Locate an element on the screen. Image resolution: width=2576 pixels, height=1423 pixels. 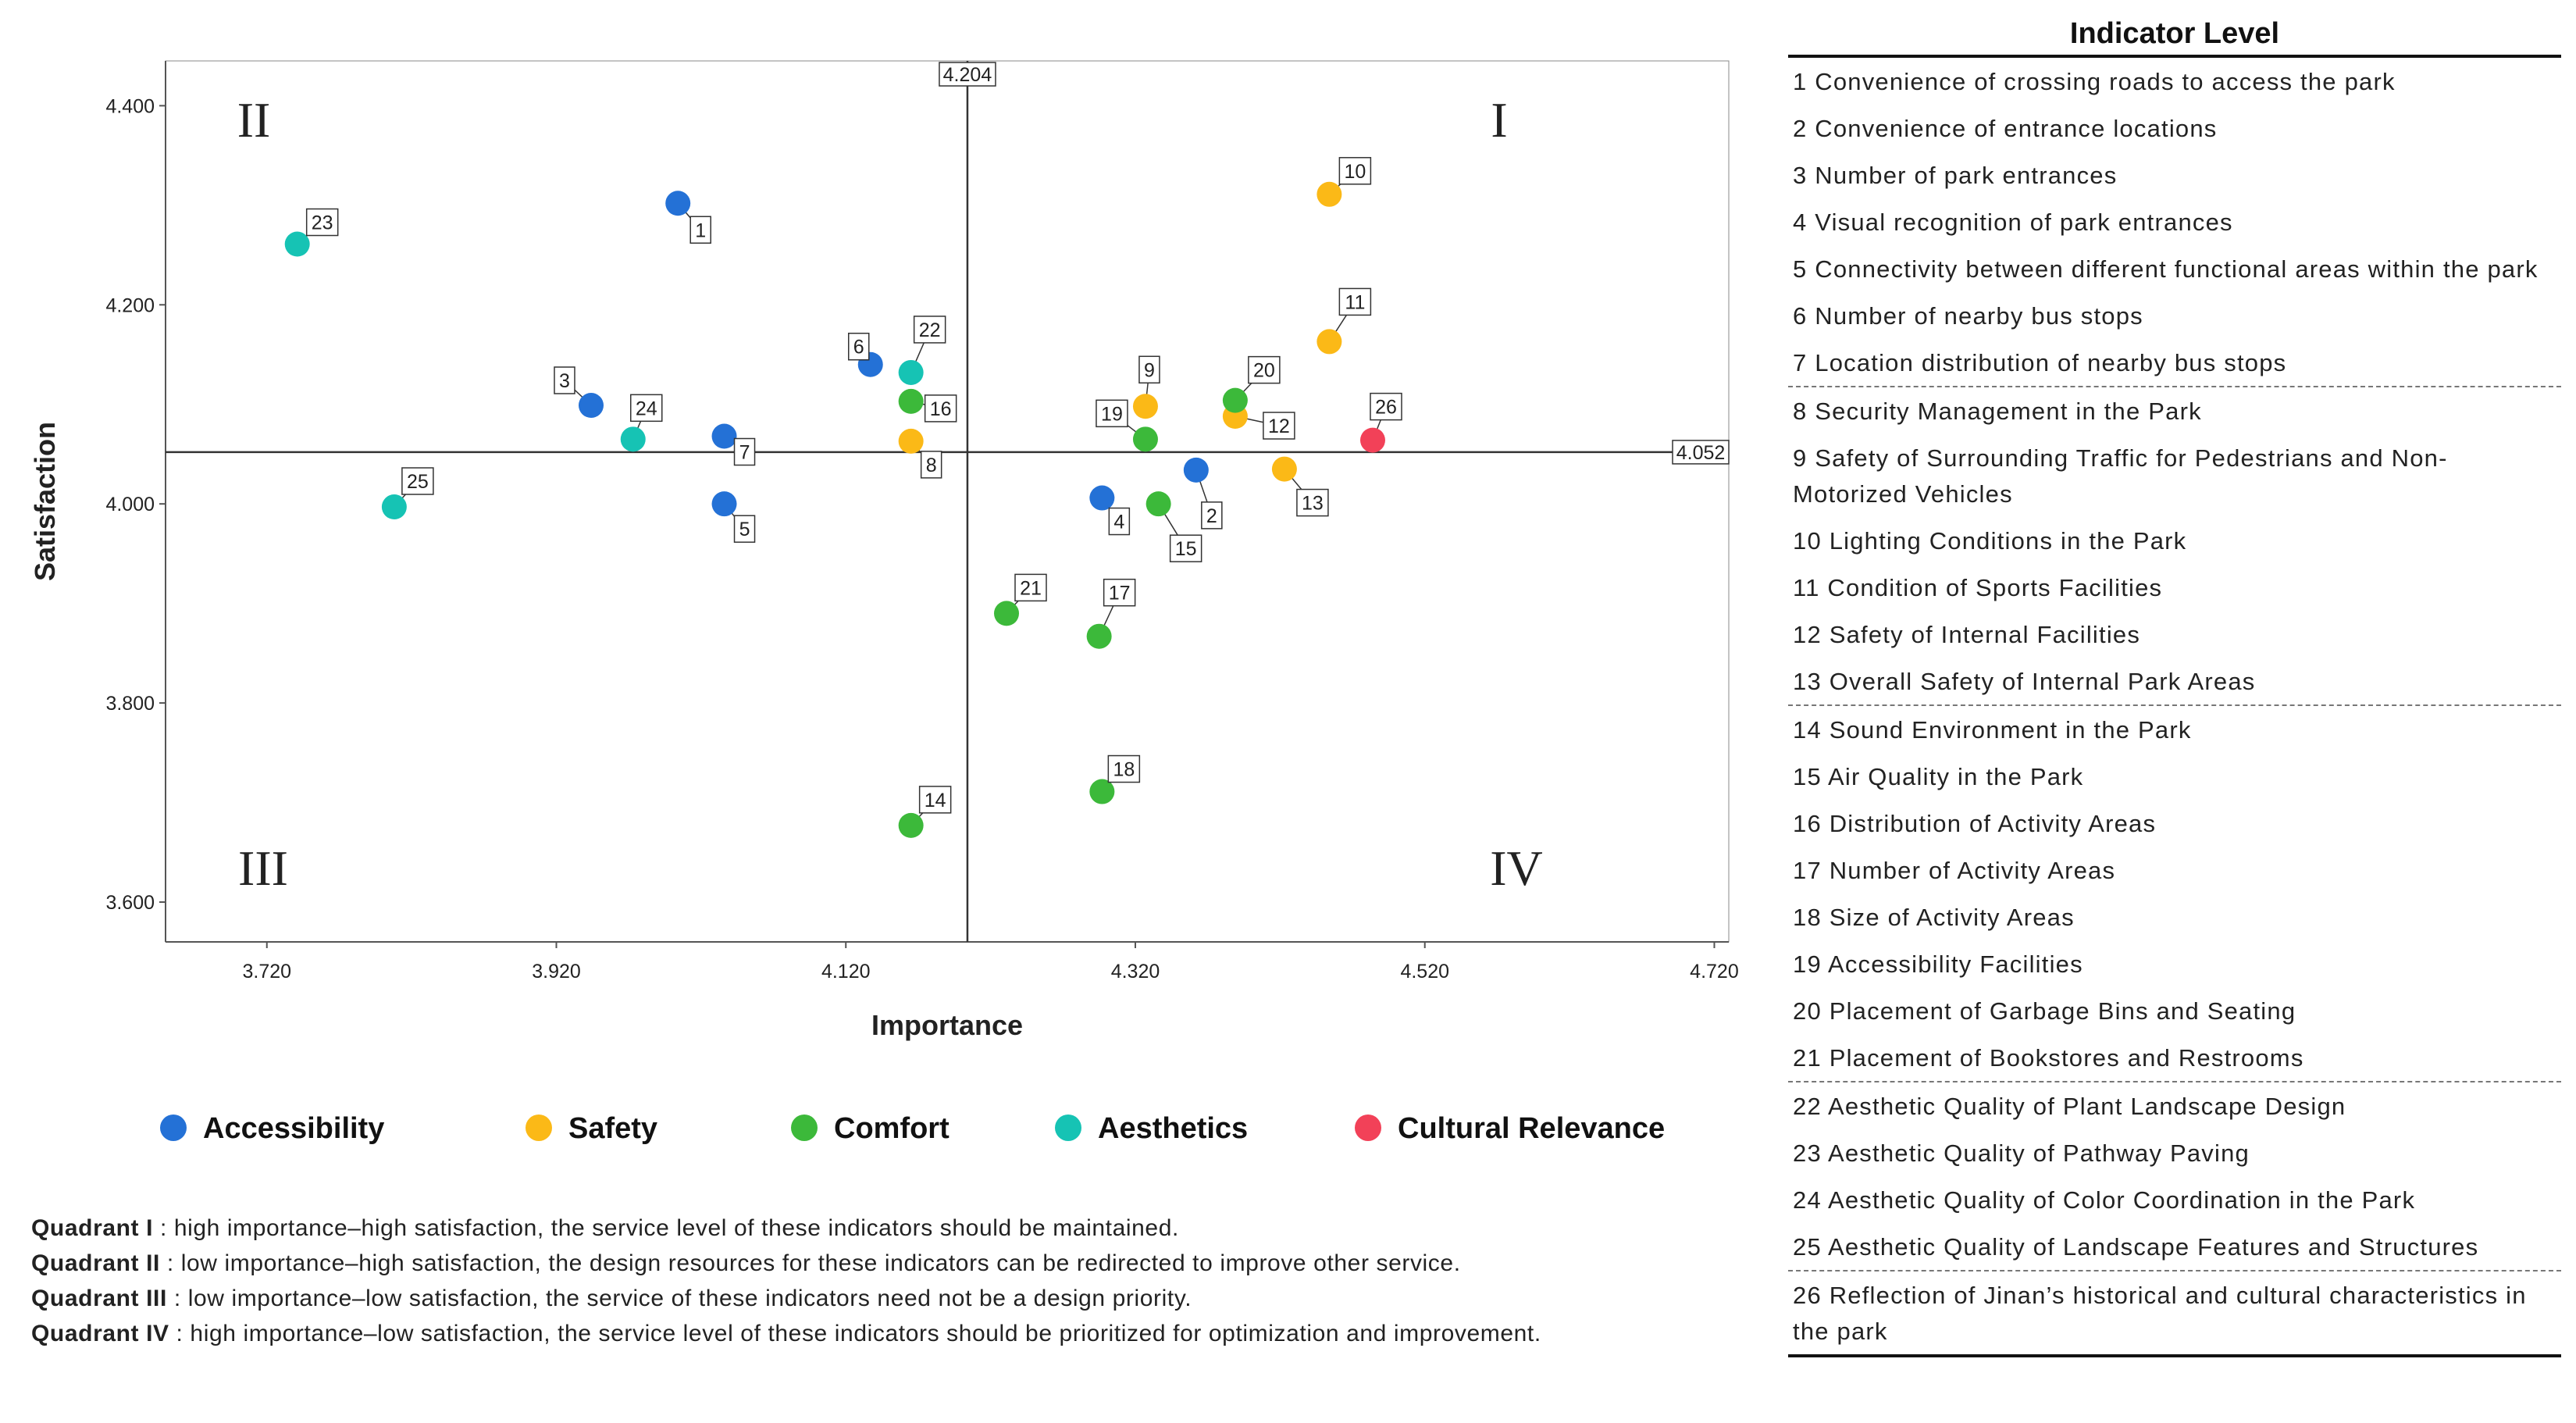
data-point-11: 11 is located at coordinates (1345, 321).